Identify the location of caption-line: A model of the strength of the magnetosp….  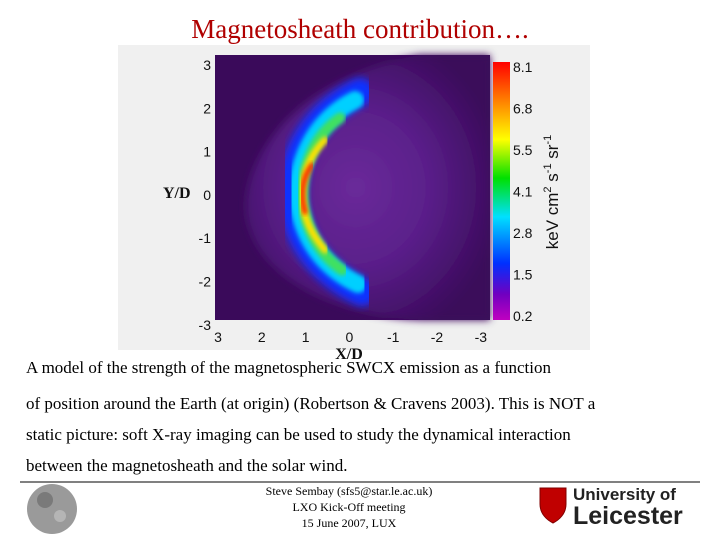
(289, 367).